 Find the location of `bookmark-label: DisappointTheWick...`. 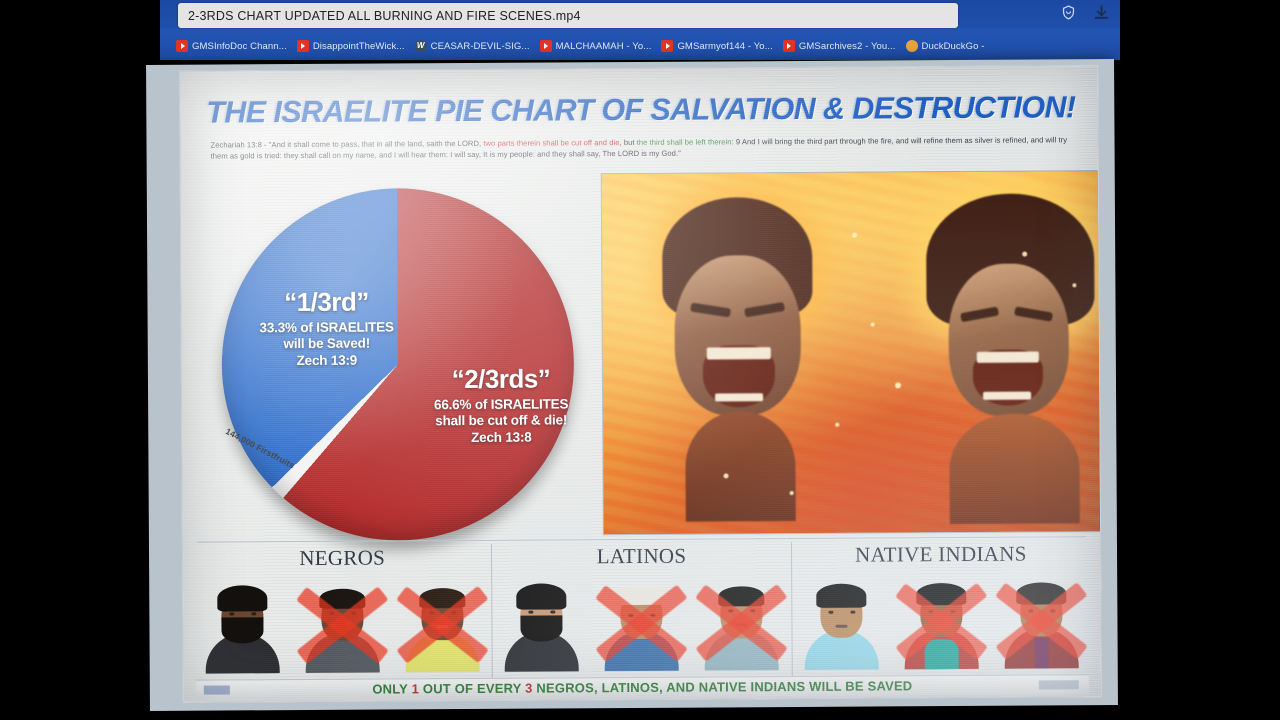

bookmark-label: DisappointTheWick... is located at coordinates (358, 46).